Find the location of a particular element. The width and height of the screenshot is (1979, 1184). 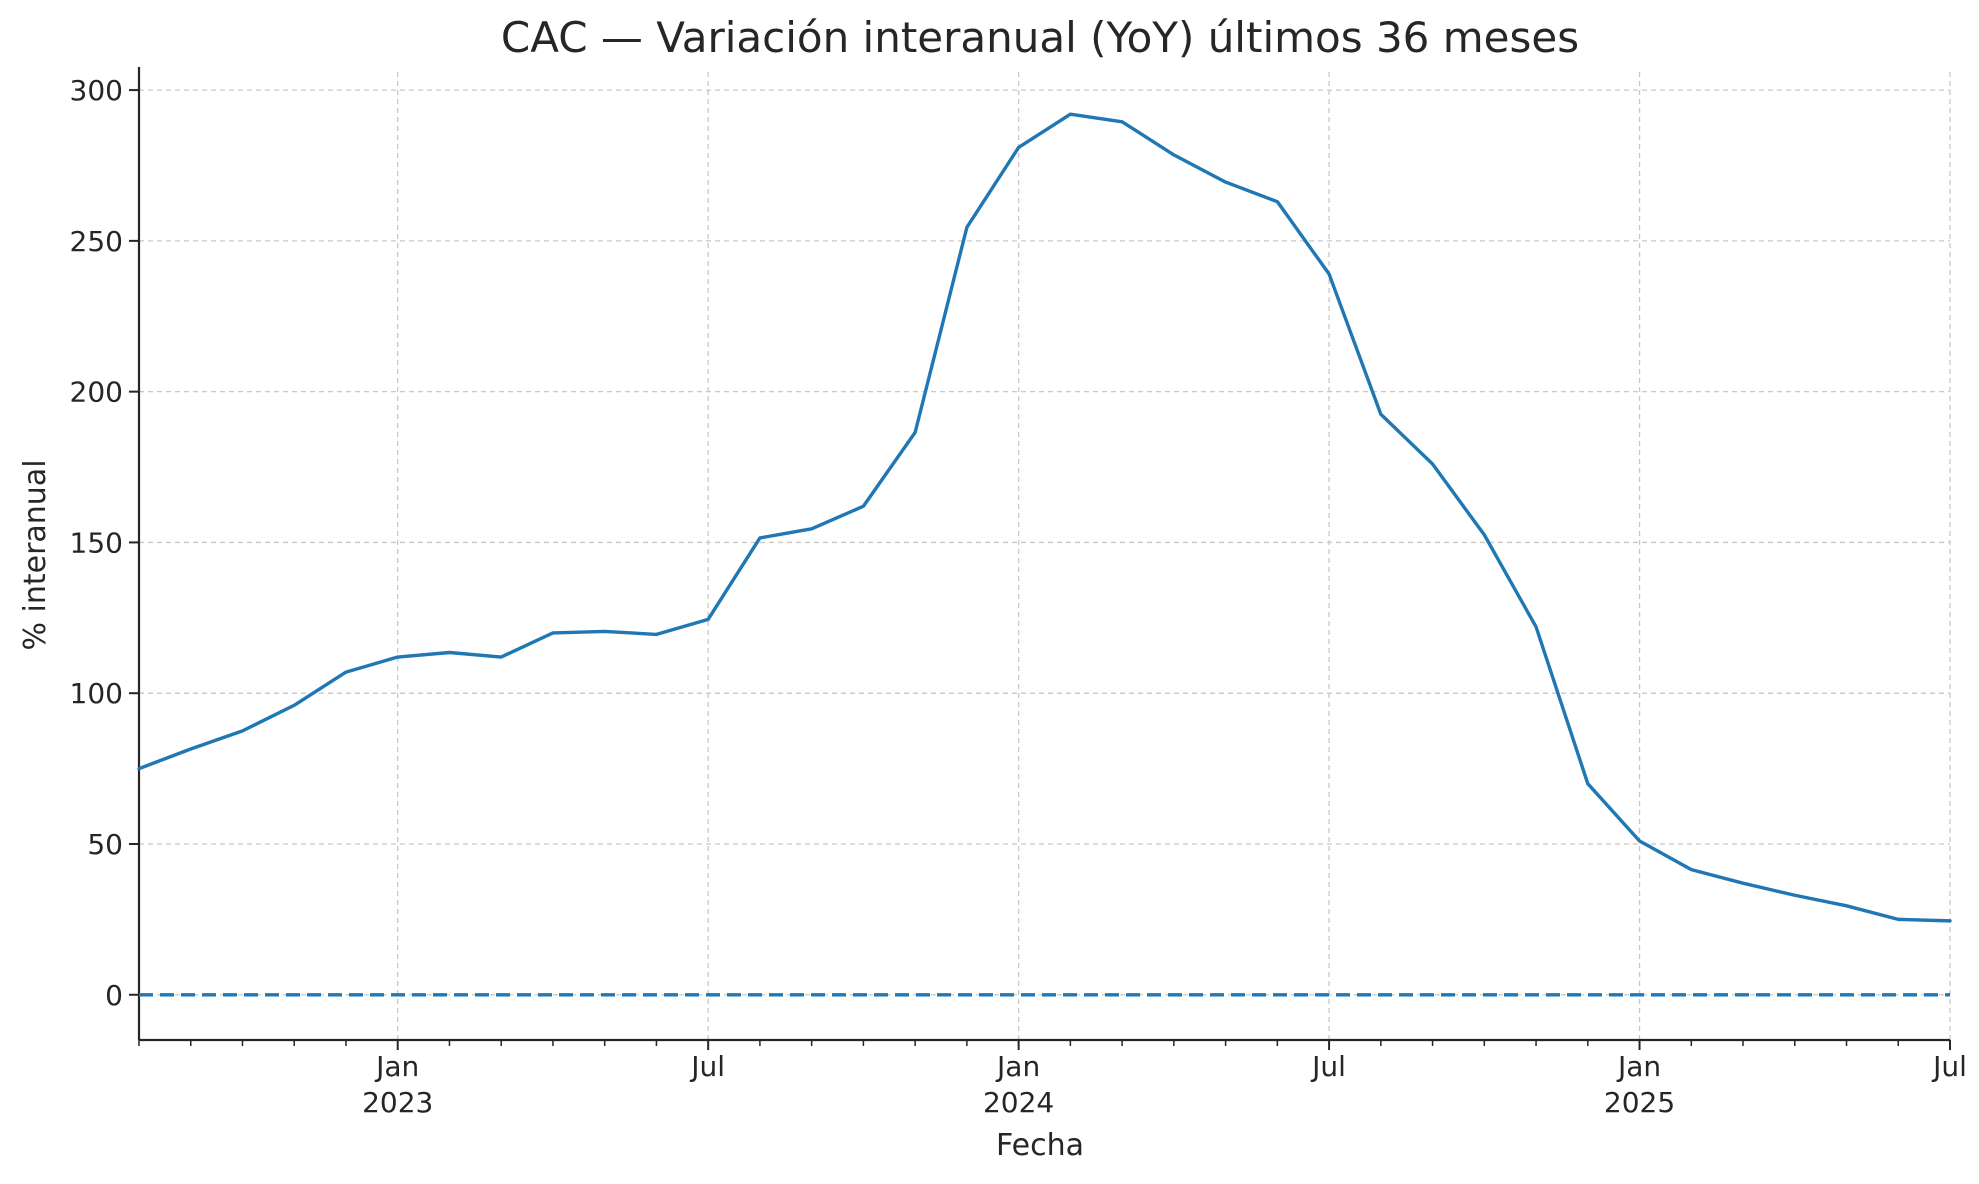

x-axis-label: Fecha is located at coordinates (1040, 1145).